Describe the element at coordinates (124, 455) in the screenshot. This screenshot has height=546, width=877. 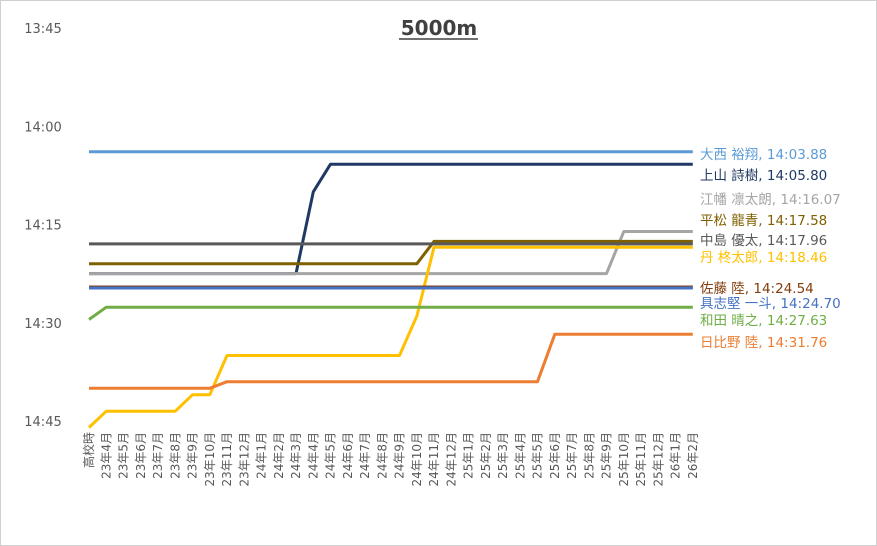
I see `x-tick-label: 23年5月` at that location.